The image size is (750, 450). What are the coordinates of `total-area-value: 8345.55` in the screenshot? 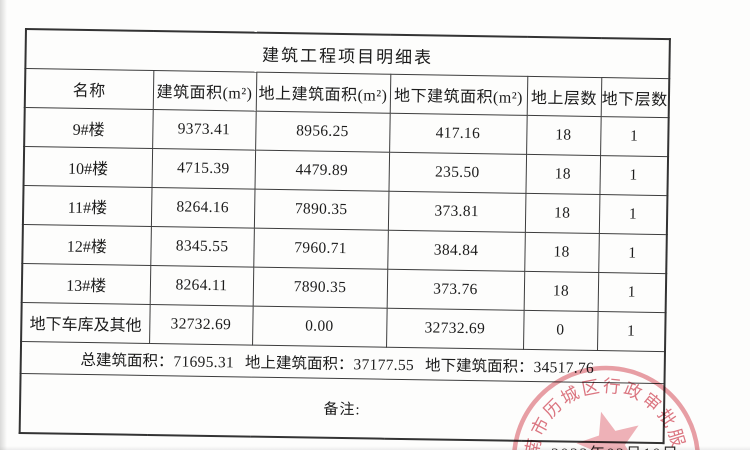 It's located at (202, 247).